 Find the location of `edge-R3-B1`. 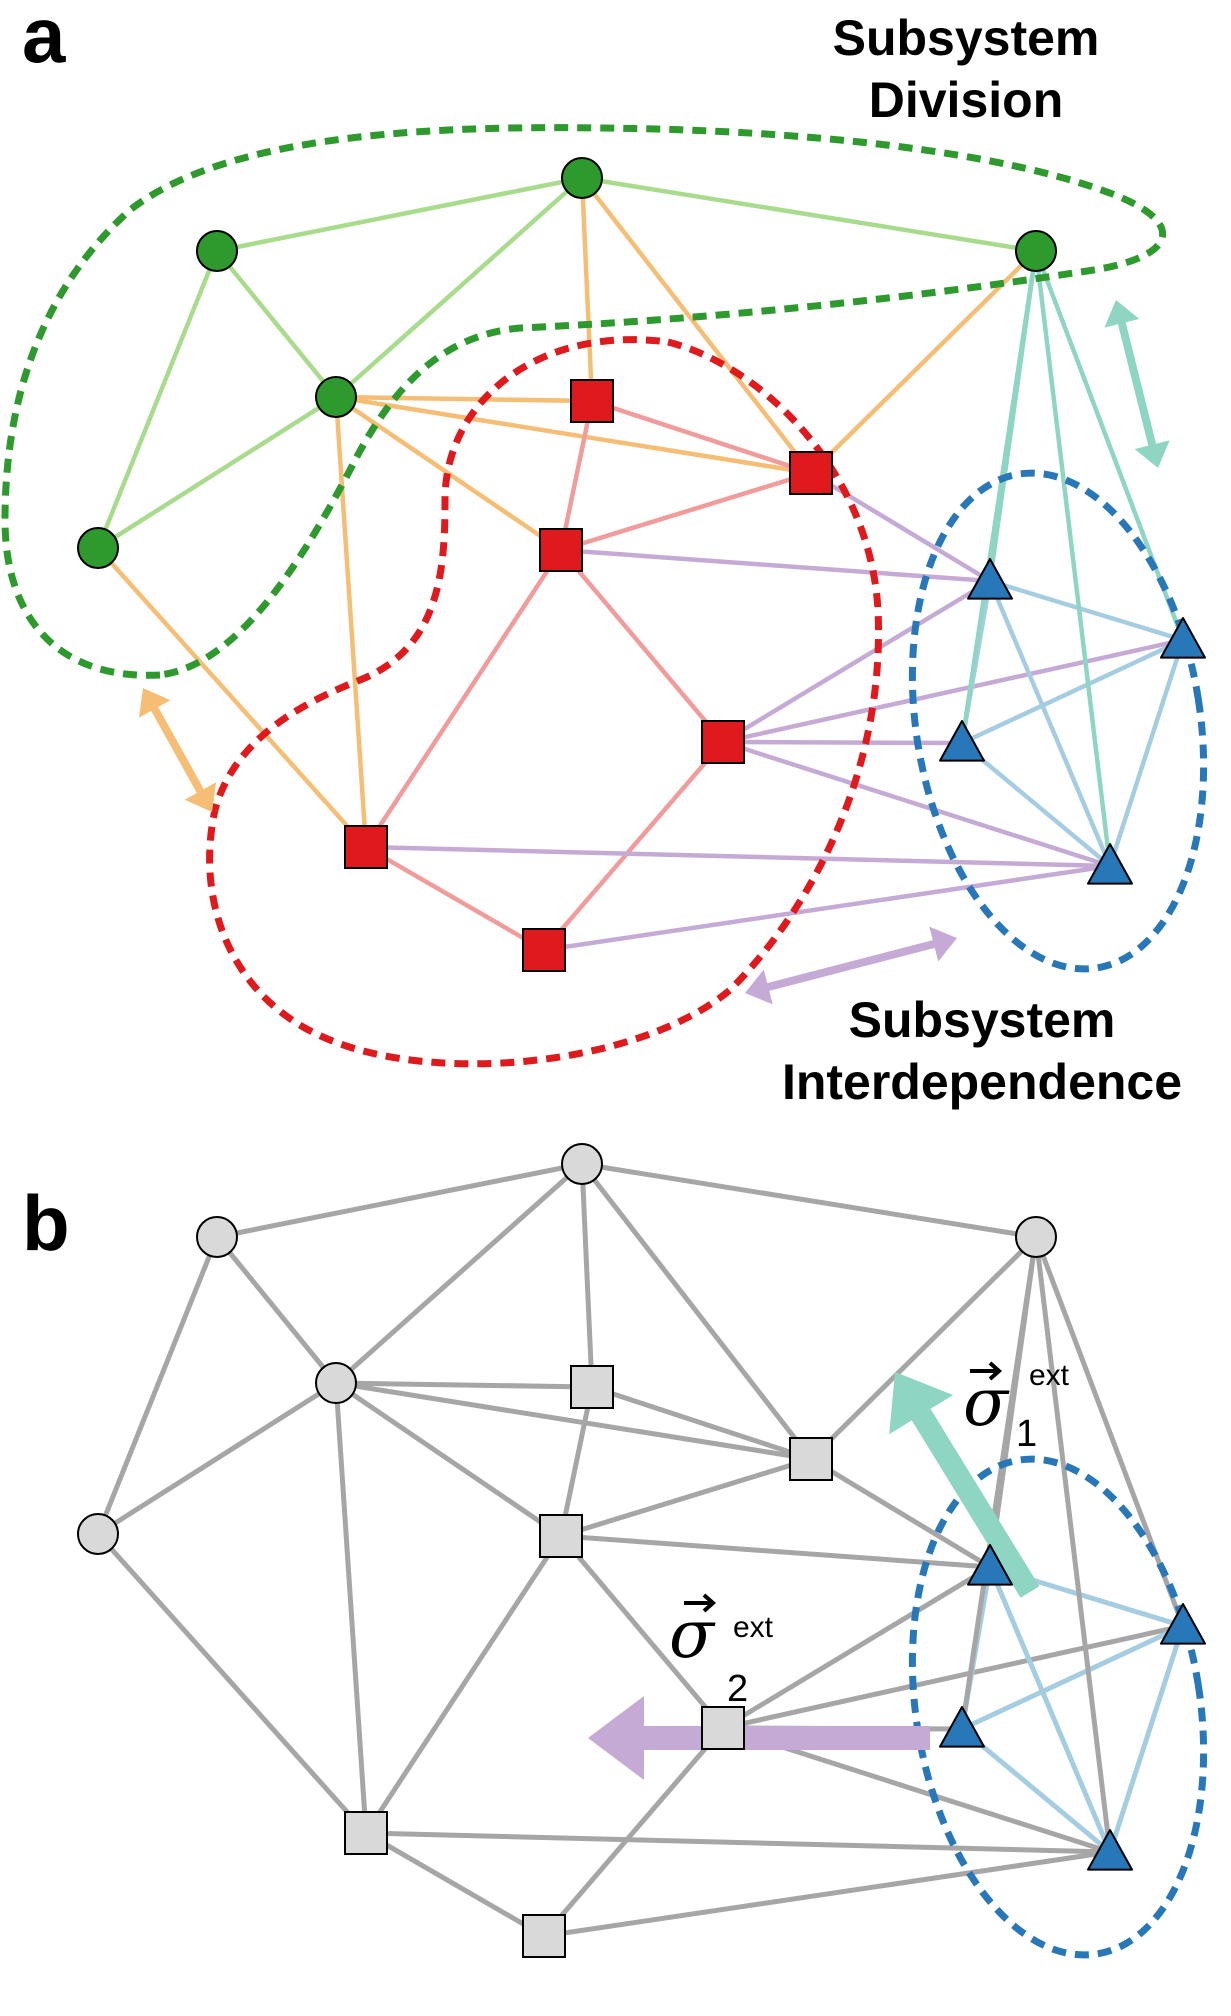

edge-R3-B1 is located at coordinates (775, 565).